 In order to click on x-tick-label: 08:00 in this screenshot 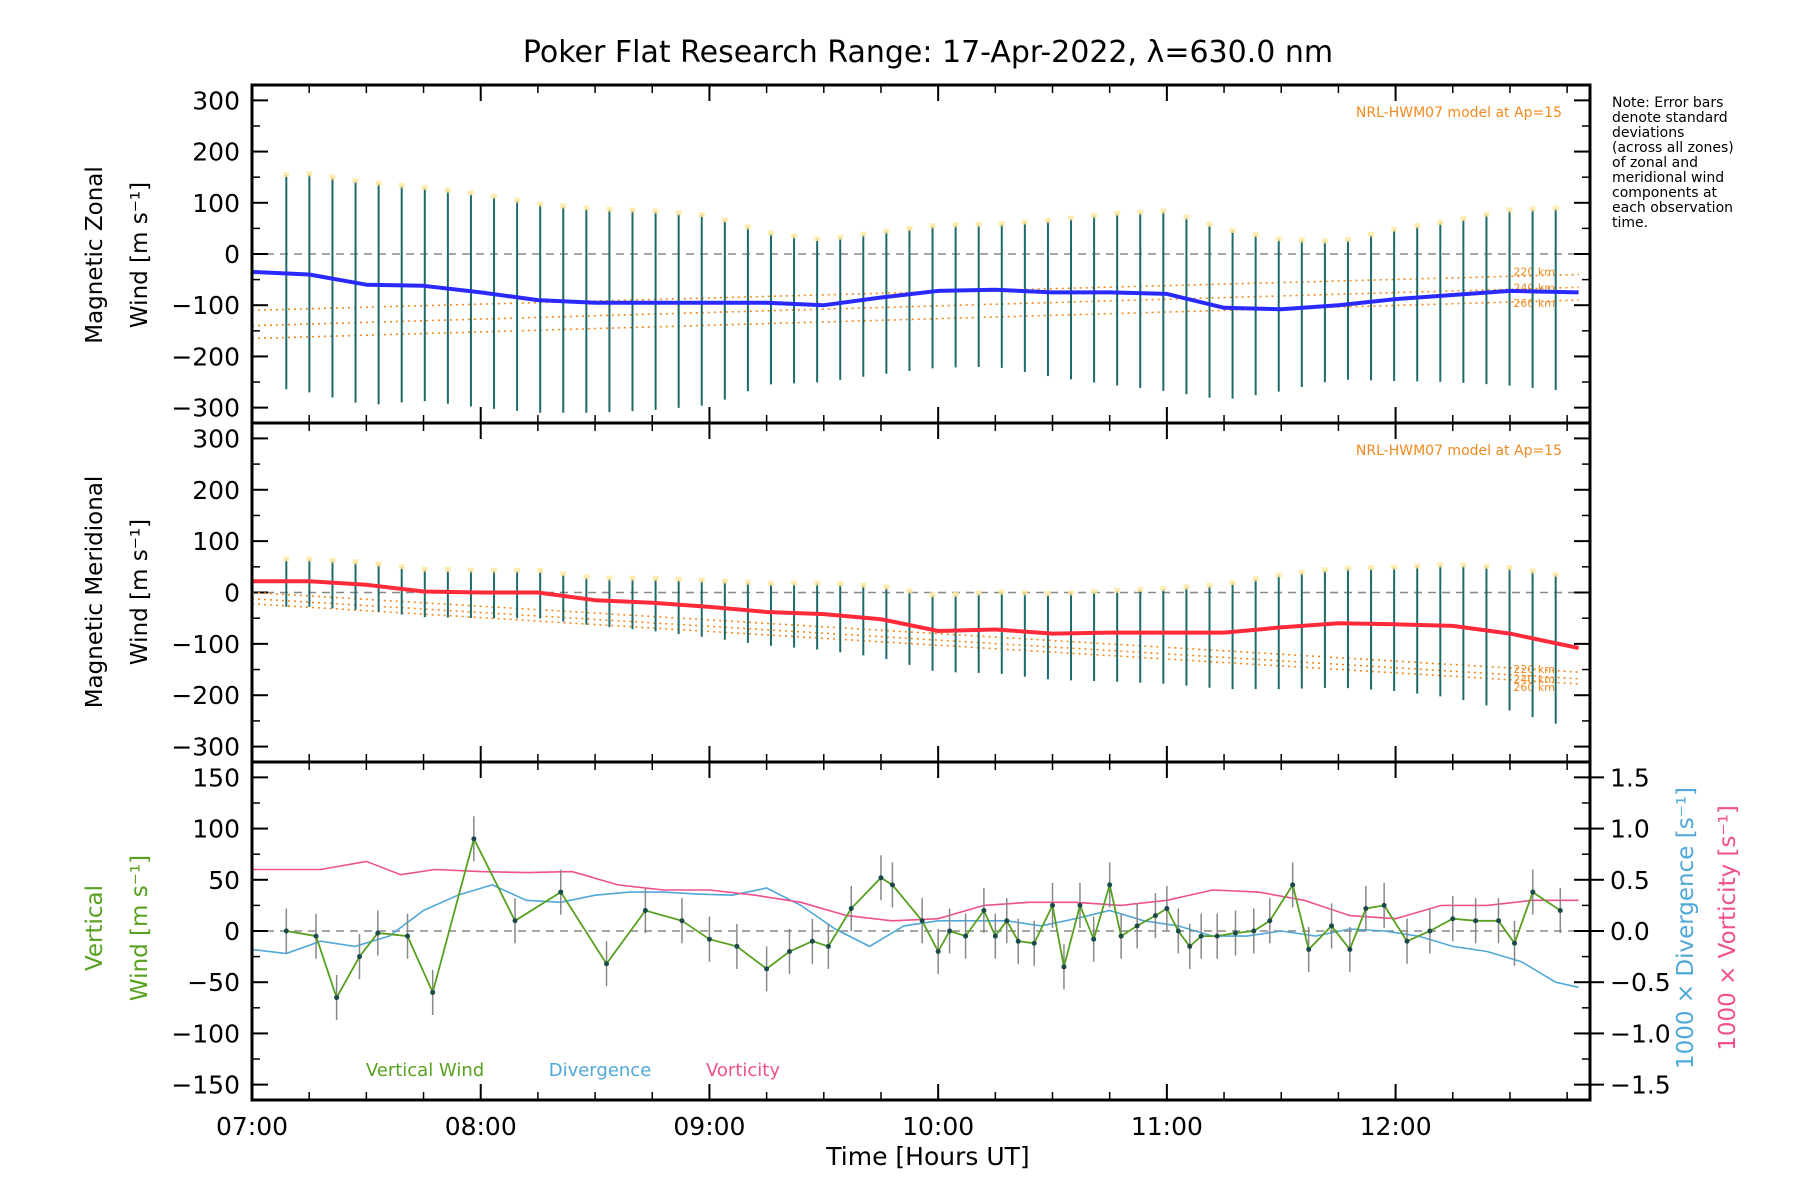, I will do `click(481, 1126)`.